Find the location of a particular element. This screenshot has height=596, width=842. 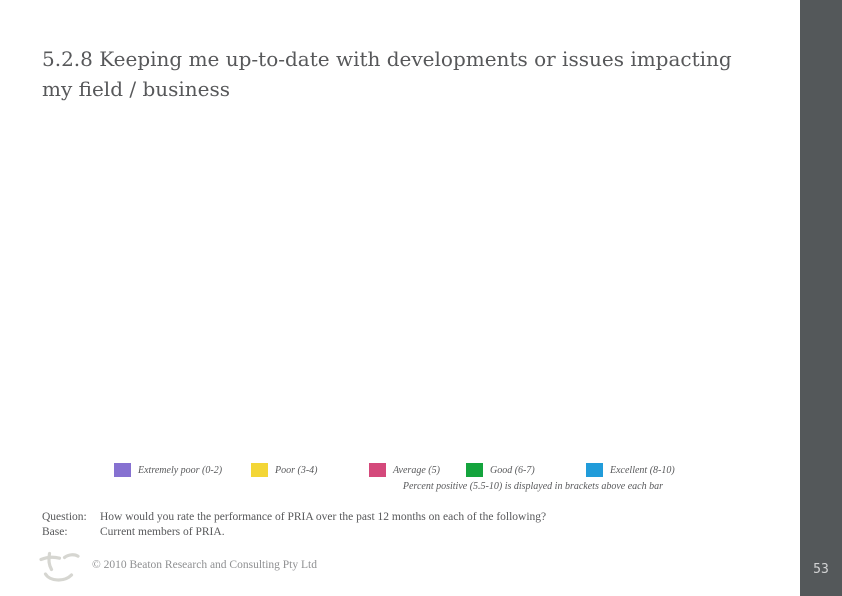

legend-item-label: Good (6-7) is located at coordinates (512, 470).